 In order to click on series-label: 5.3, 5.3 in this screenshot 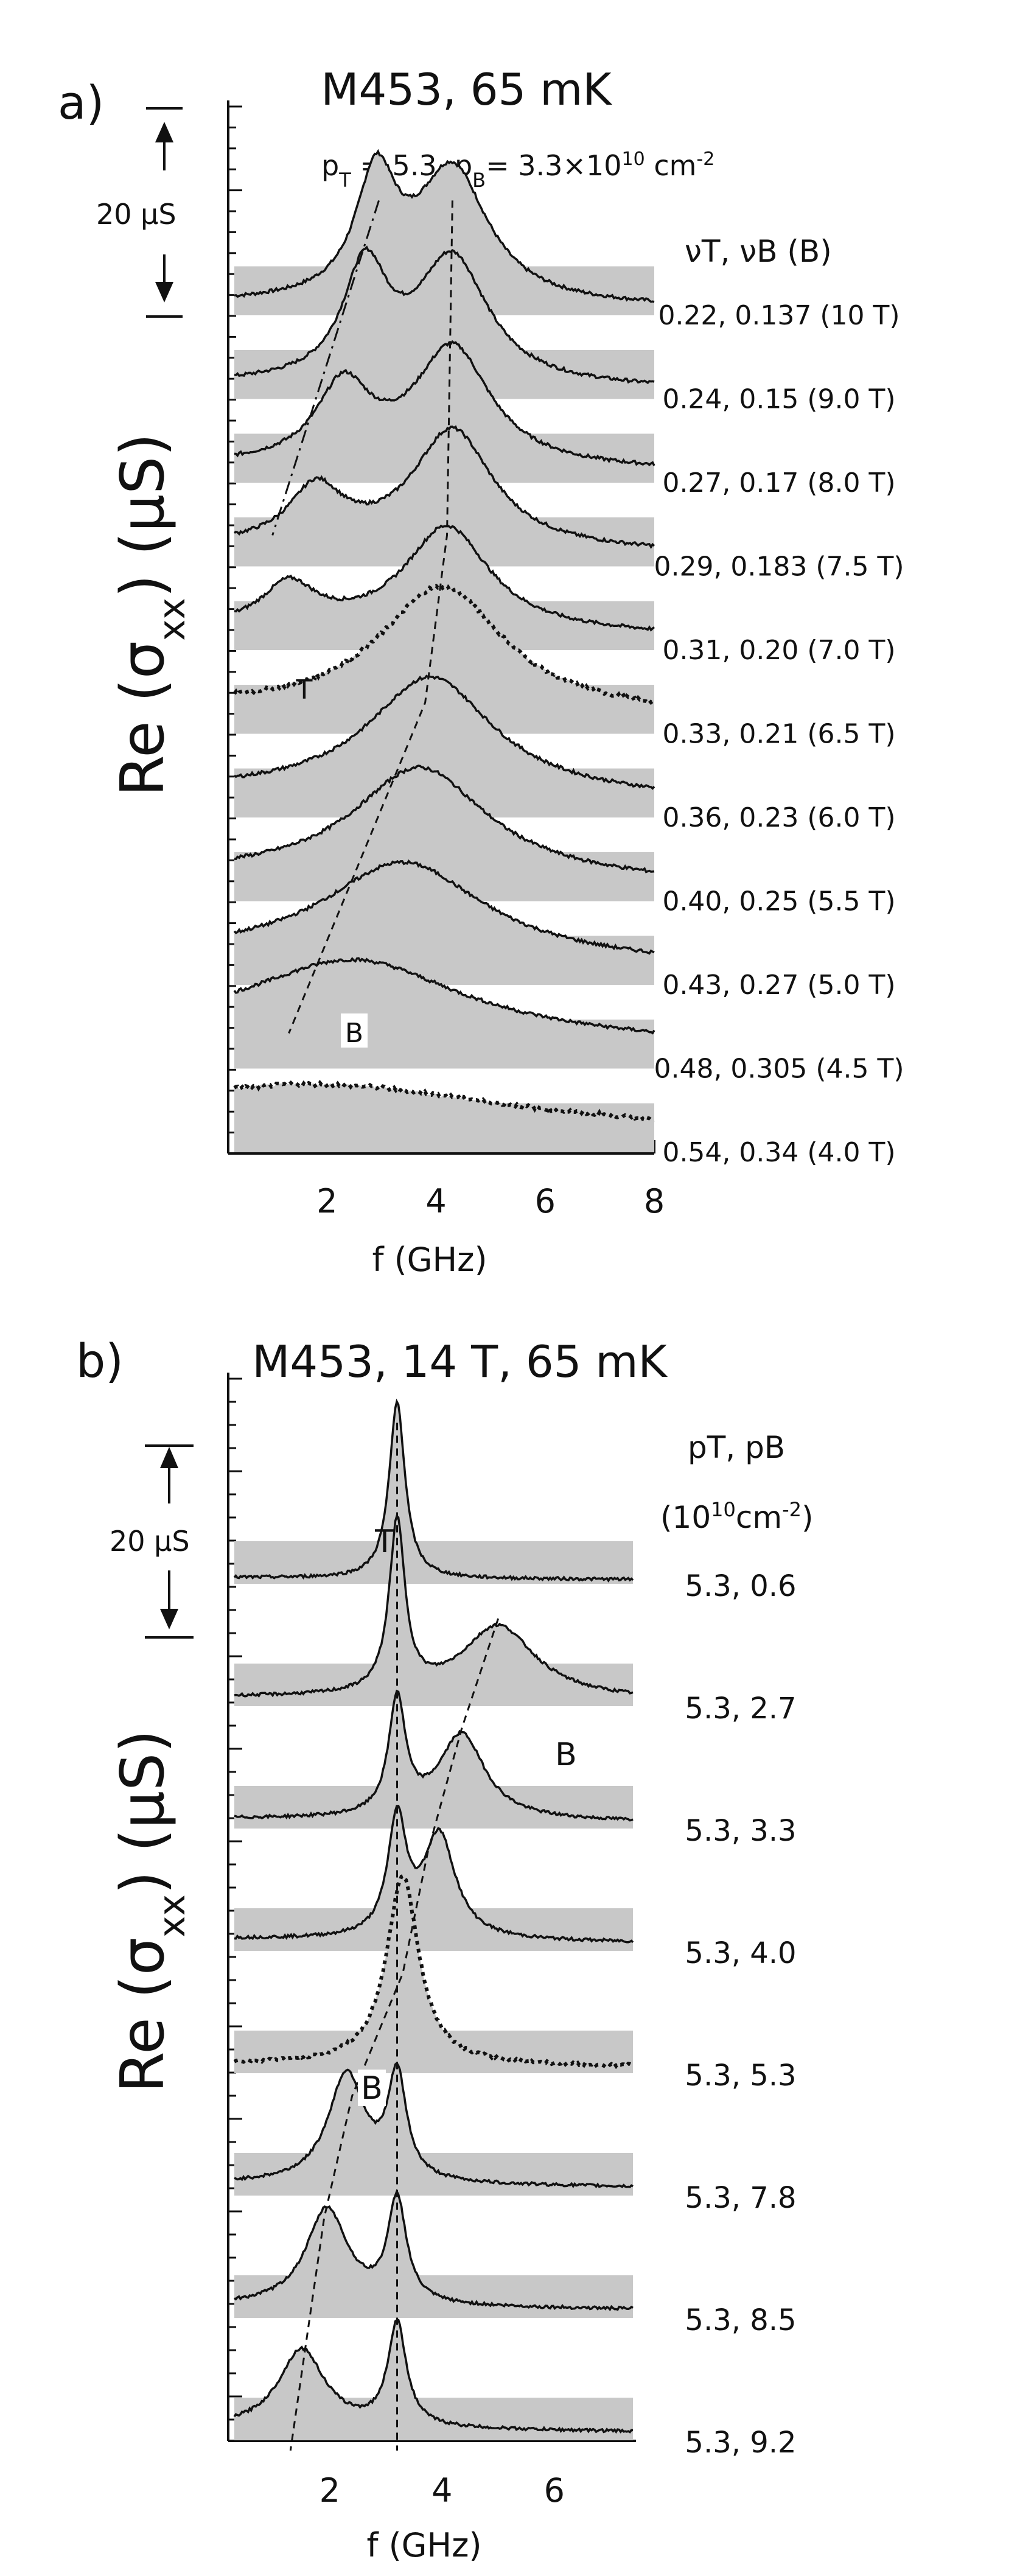, I will do `click(740, 2076)`.